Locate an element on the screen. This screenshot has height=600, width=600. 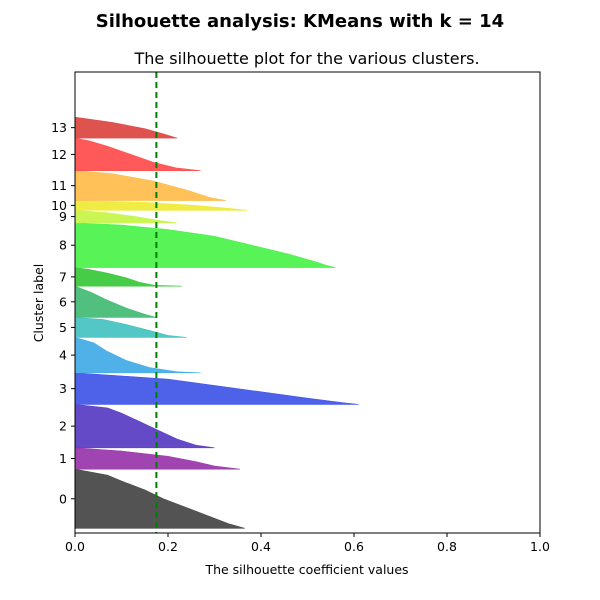
y-tick-label: 10 is located at coordinates (59, 205).